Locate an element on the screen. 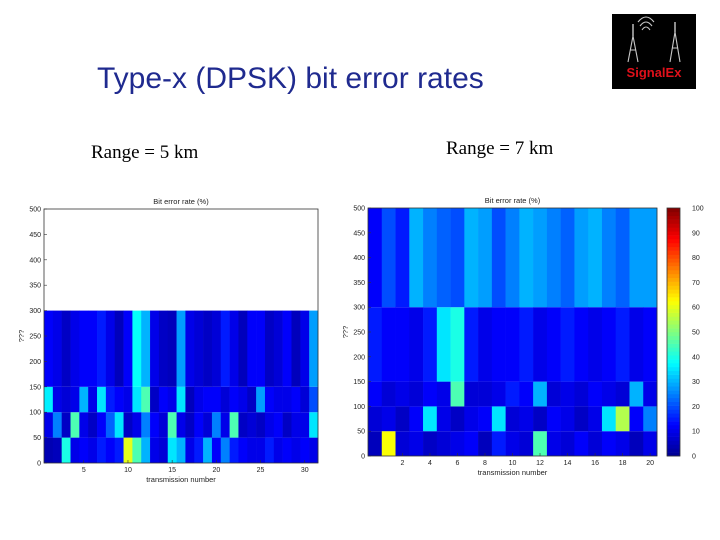 This screenshot has height=540, width=720. chart-title: Bit error rate (%) is located at coordinates (181, 201).